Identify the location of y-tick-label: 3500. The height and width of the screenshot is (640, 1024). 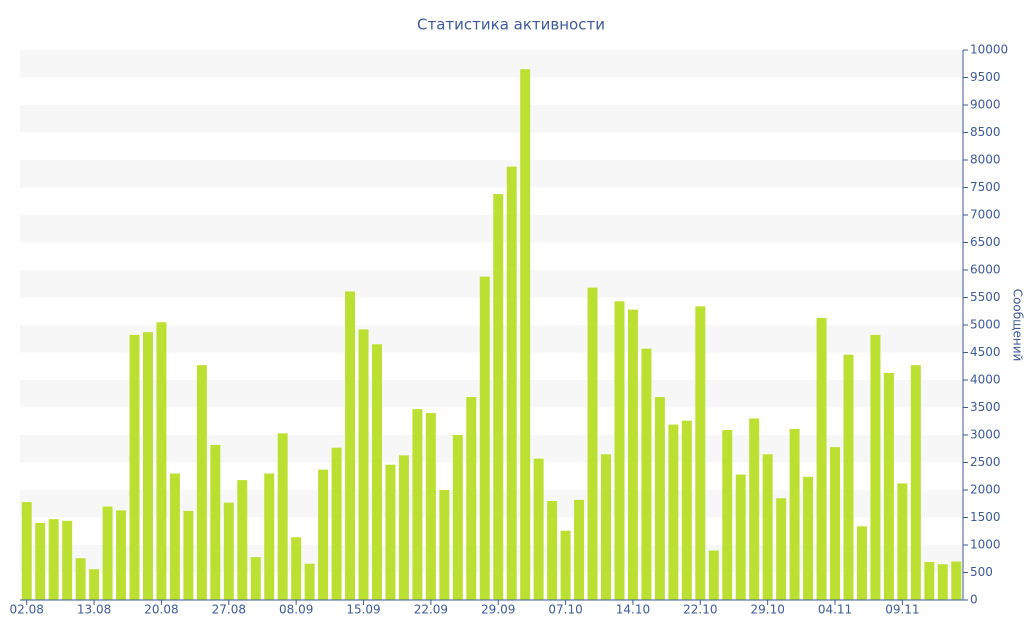
(985, 407).